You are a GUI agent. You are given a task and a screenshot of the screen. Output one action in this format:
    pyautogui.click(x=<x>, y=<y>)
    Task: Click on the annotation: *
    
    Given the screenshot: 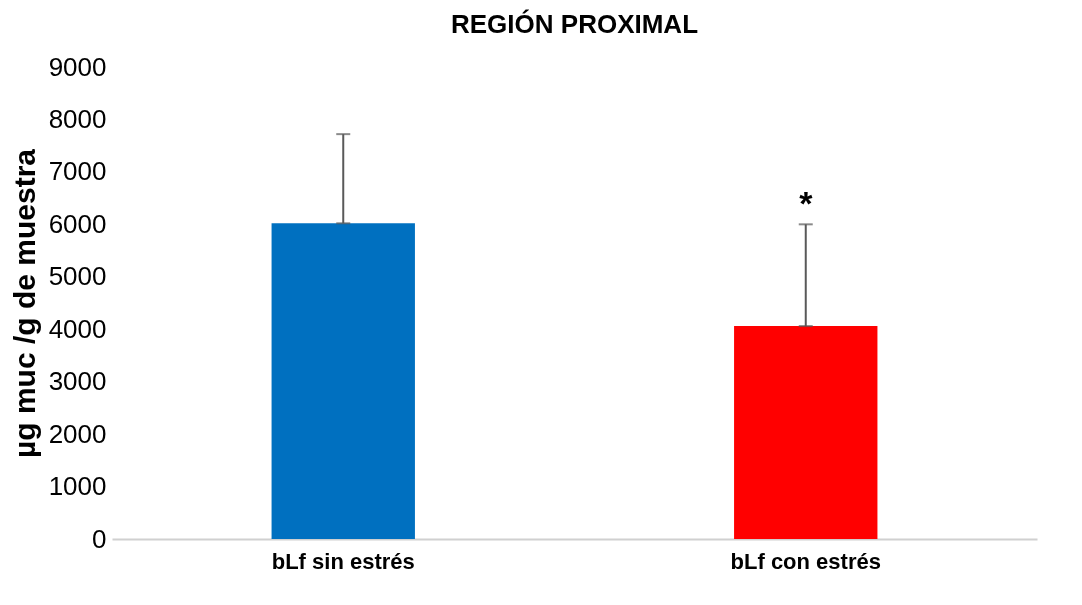 What is the action you would take?
    pyautogui.click(x=806, y=203)
    